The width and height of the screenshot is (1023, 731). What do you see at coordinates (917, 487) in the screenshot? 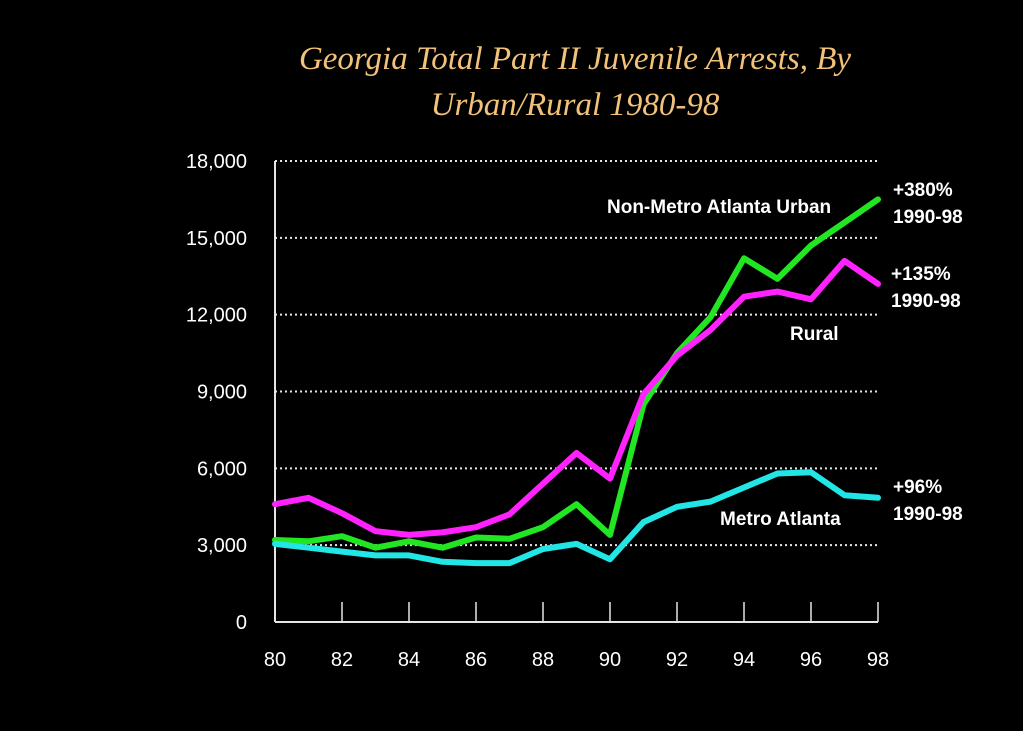
I see `annotation-metro-pct: +96%` at bounding box center [917, 487].